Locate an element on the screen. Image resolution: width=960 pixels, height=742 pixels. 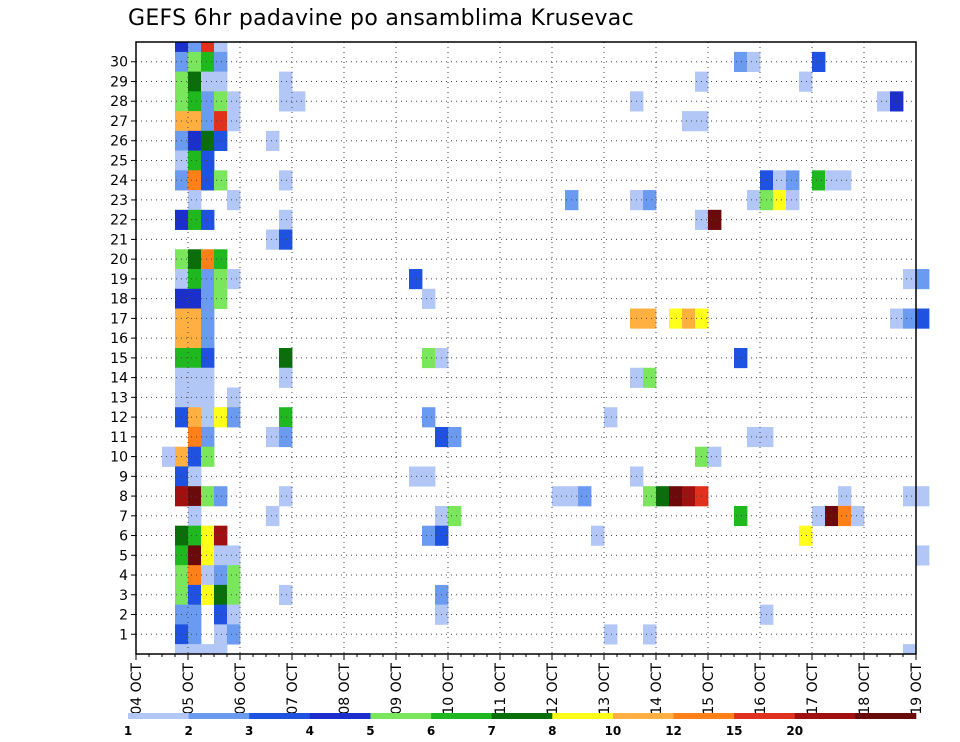
y-tick-label: 28 is located at coordinates (119, 102).